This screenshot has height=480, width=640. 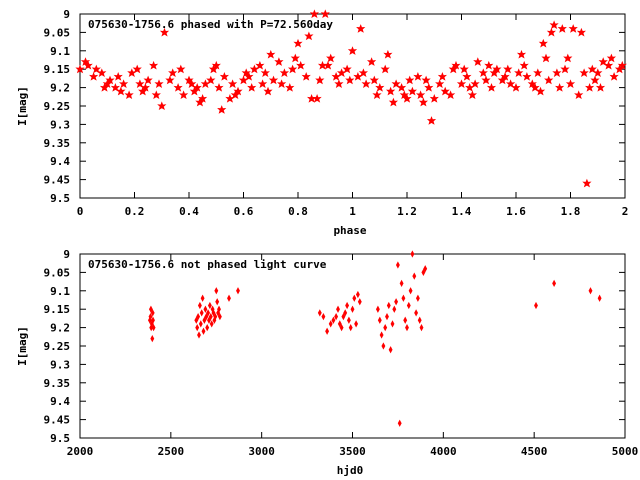 I want to click on unphased-x-tick-label: 3000, so click(x=261, y=451).